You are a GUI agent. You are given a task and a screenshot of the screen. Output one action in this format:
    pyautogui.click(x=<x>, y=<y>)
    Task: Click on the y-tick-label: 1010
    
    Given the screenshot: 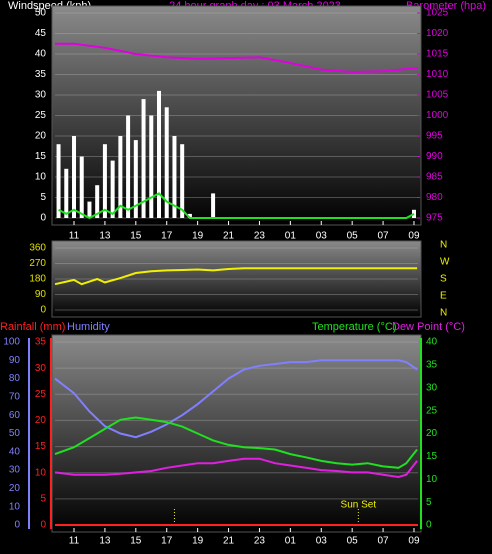 What is the action you would take?
    pyautogui.click(x=437, y=74)
    